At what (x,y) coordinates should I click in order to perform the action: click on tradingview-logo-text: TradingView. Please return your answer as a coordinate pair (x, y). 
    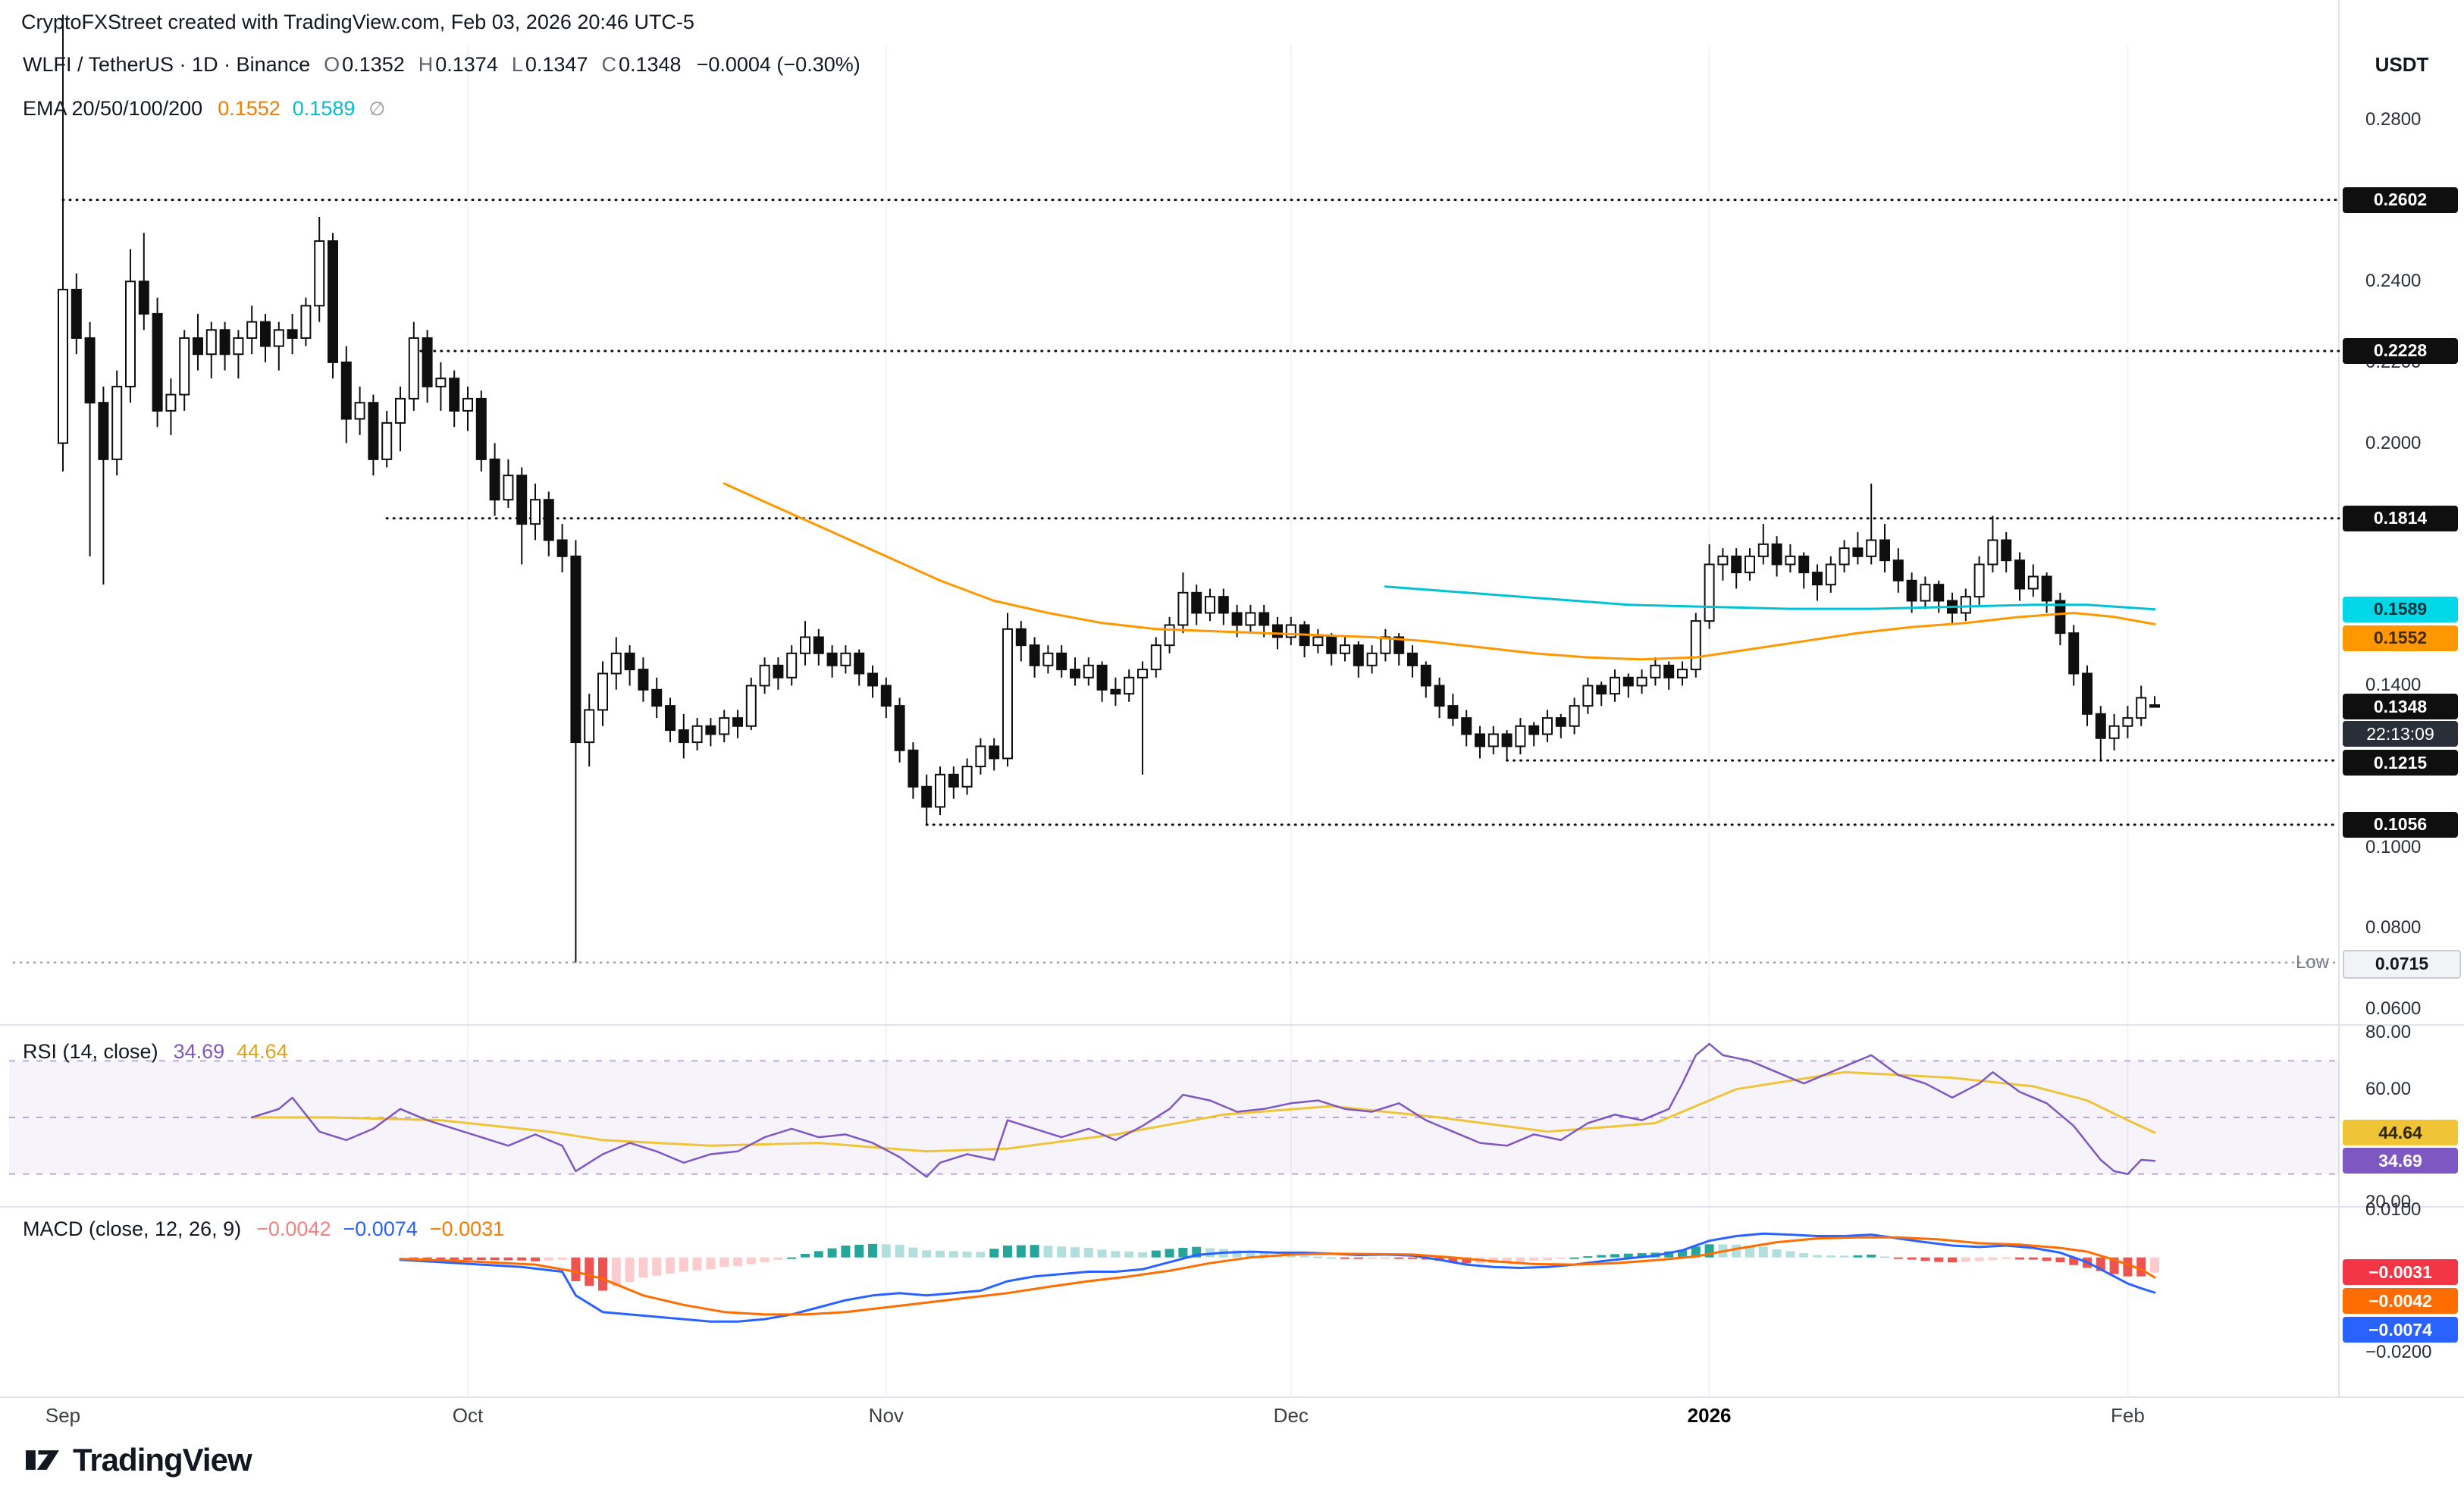
    Looking at the image, I should click on (162, 1460).